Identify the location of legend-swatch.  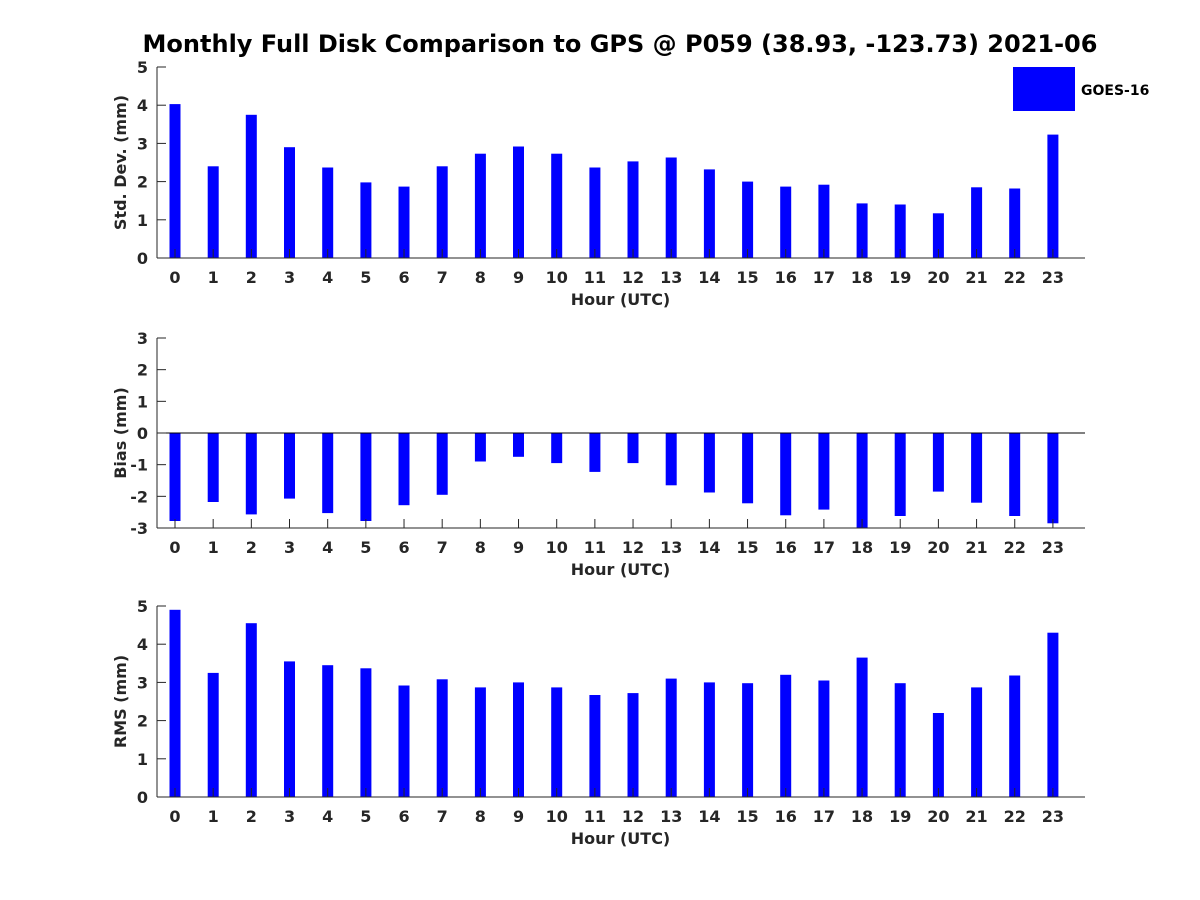
(1044, 89).